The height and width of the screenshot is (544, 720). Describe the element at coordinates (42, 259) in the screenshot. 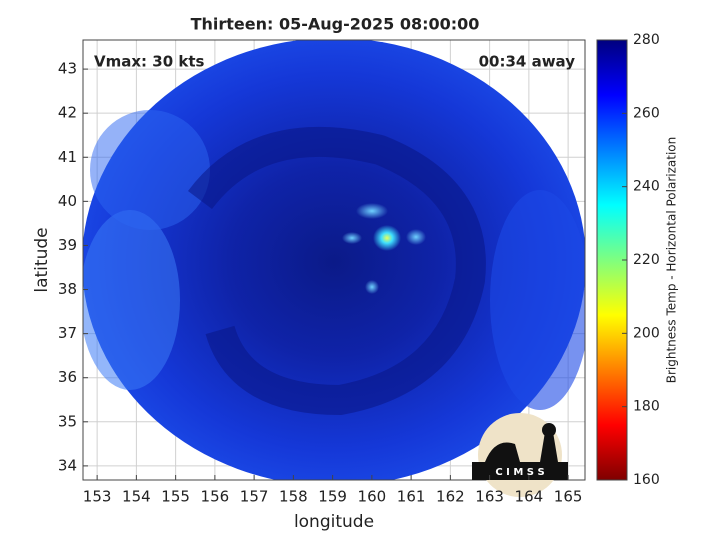

I see `y-axis-label: latitude` at that location.